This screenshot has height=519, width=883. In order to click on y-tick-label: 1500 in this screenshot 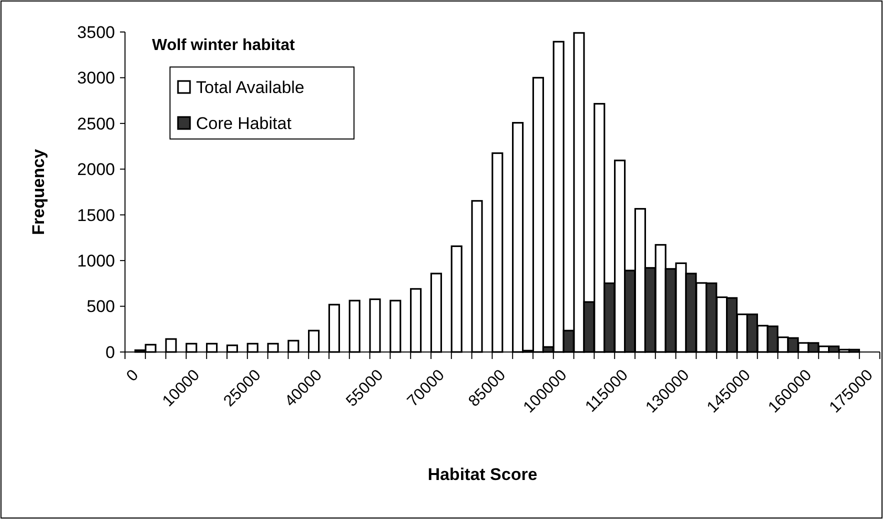, I will do `click(96, 215)`.